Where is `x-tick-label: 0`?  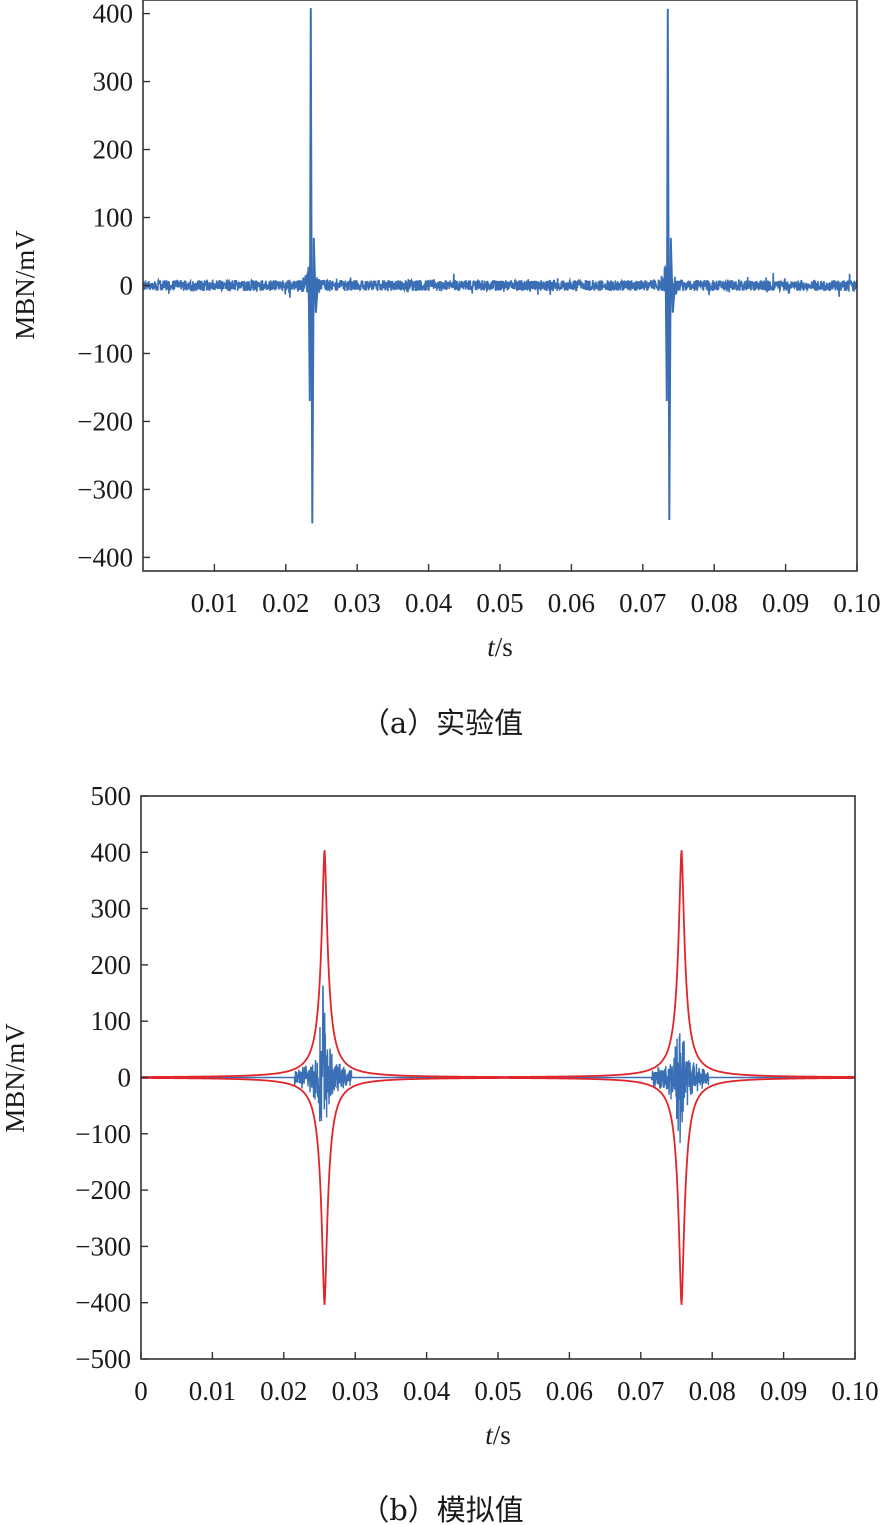
x-tick-label: 0 is located at coordinates (141, 1391).